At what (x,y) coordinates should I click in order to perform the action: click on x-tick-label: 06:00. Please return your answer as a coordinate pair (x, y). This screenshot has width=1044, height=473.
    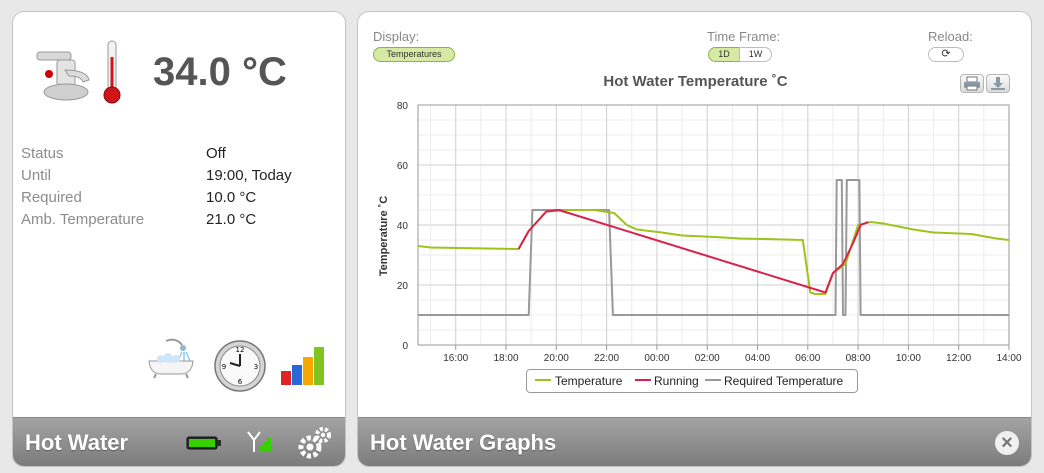
    Looking at the image, I should click on (807, 358).